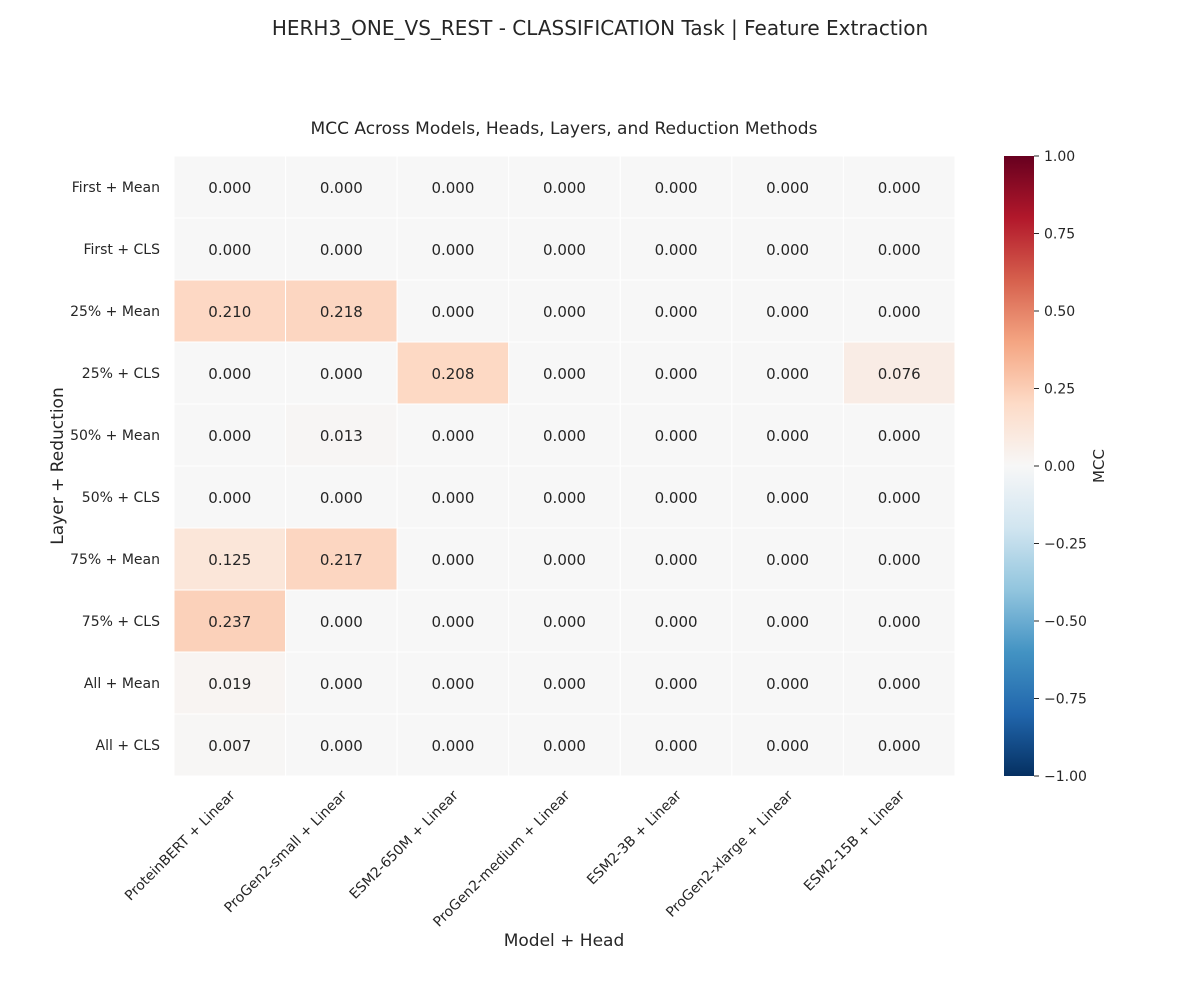  I want to click on x-tick-label: ESM2-650M + Linear, so click(404, 844).